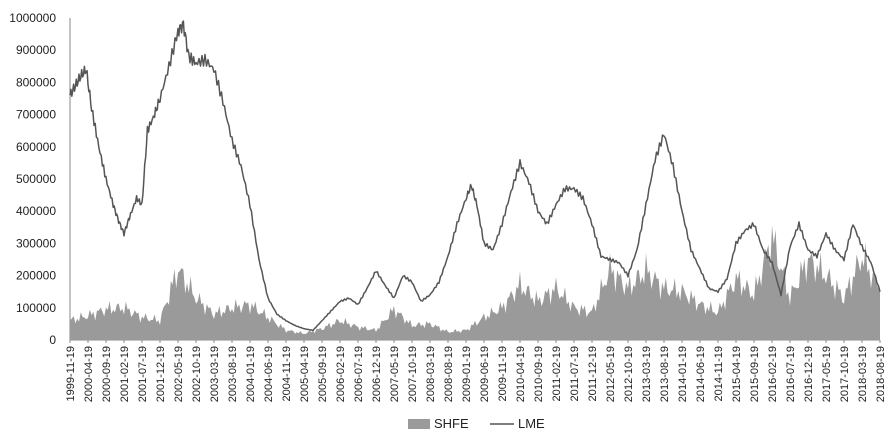 The width and height of the screenshot is (889, 444). I want to click on x-tick-label: 2008-03-19, so click(431, 374).